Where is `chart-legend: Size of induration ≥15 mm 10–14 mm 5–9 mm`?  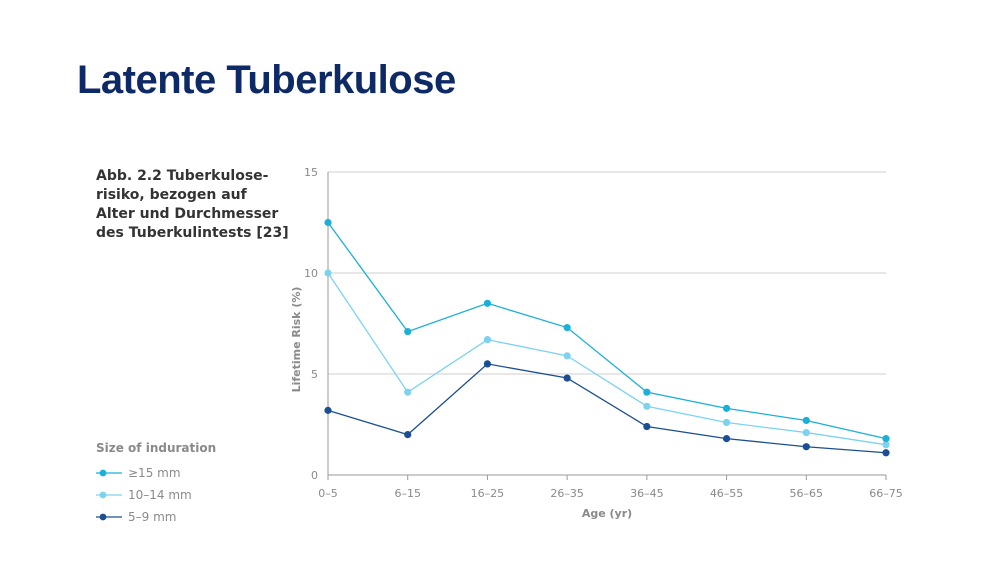
chart-legend: Size of induration ≥15 mm 10–14 mm 5–9 mm is located at coordinates (156, 484).